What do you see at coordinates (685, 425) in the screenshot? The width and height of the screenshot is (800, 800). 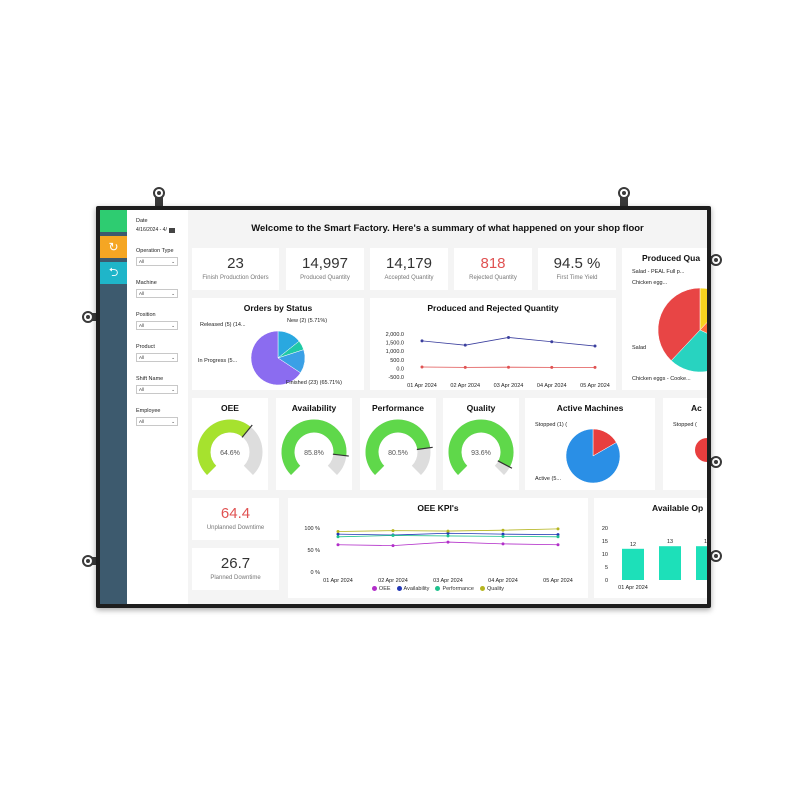 I see `pie-label: Stopped (` at bounding box center [685, 425].